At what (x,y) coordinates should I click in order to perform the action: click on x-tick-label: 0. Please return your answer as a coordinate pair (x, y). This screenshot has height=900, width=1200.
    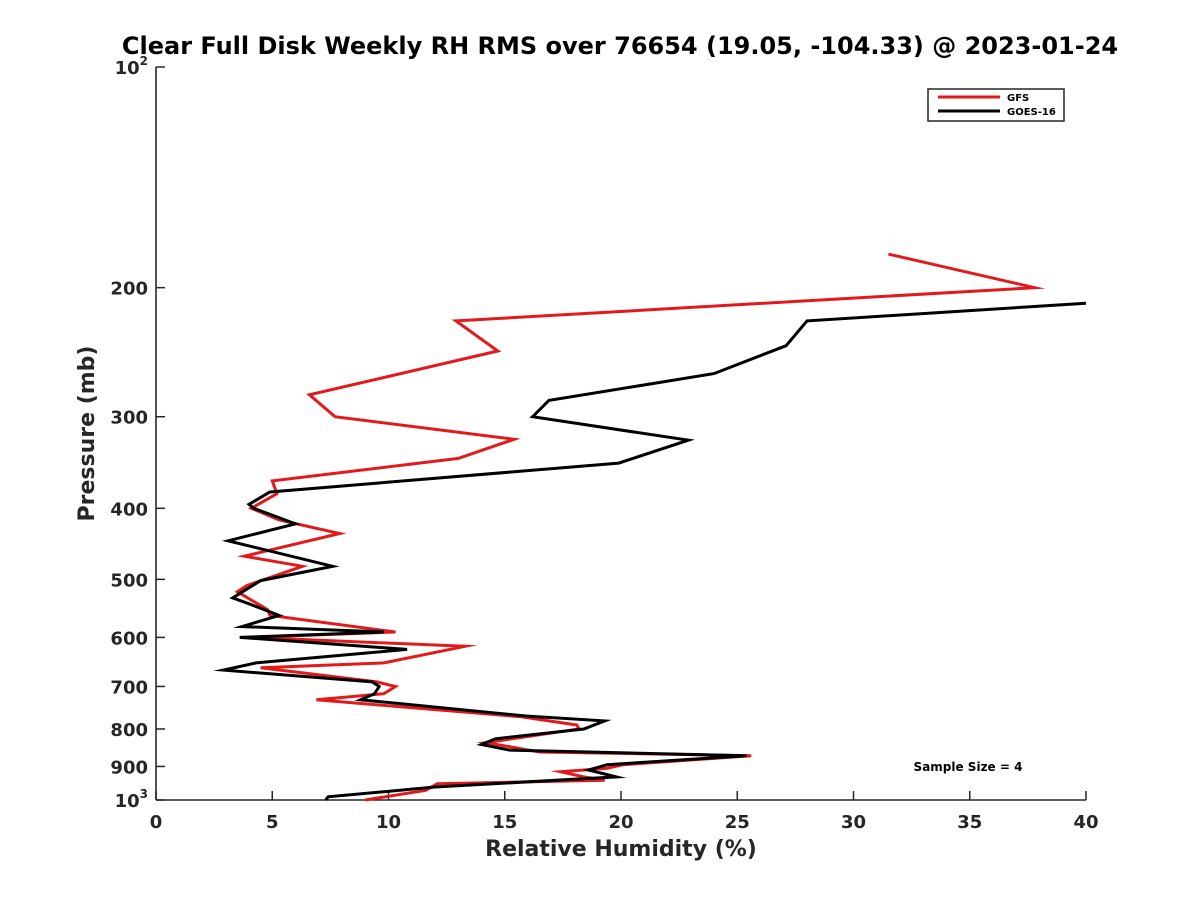
    Looking at the image, I should click on (156, 822).